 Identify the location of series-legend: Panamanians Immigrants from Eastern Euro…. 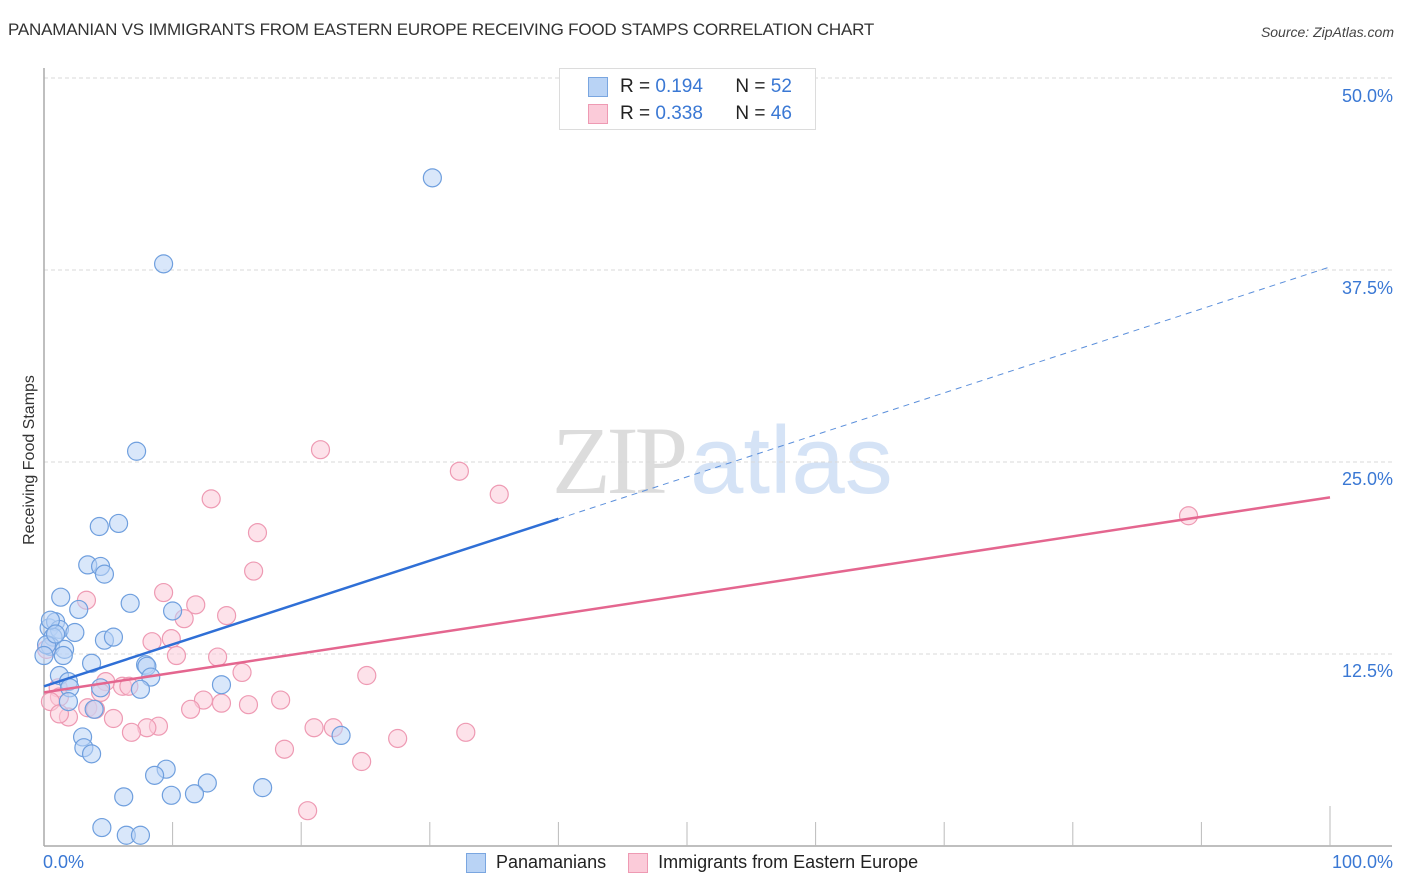
(703, 862).